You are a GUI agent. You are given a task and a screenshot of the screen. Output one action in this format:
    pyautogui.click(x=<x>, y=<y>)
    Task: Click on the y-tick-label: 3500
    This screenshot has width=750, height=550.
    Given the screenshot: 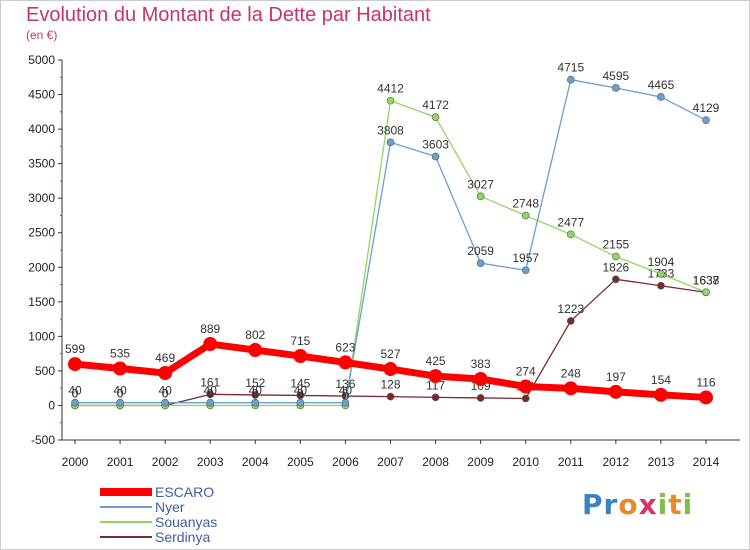 What is the action you would take?
    pyautogui.click(x=41, y=164)
    